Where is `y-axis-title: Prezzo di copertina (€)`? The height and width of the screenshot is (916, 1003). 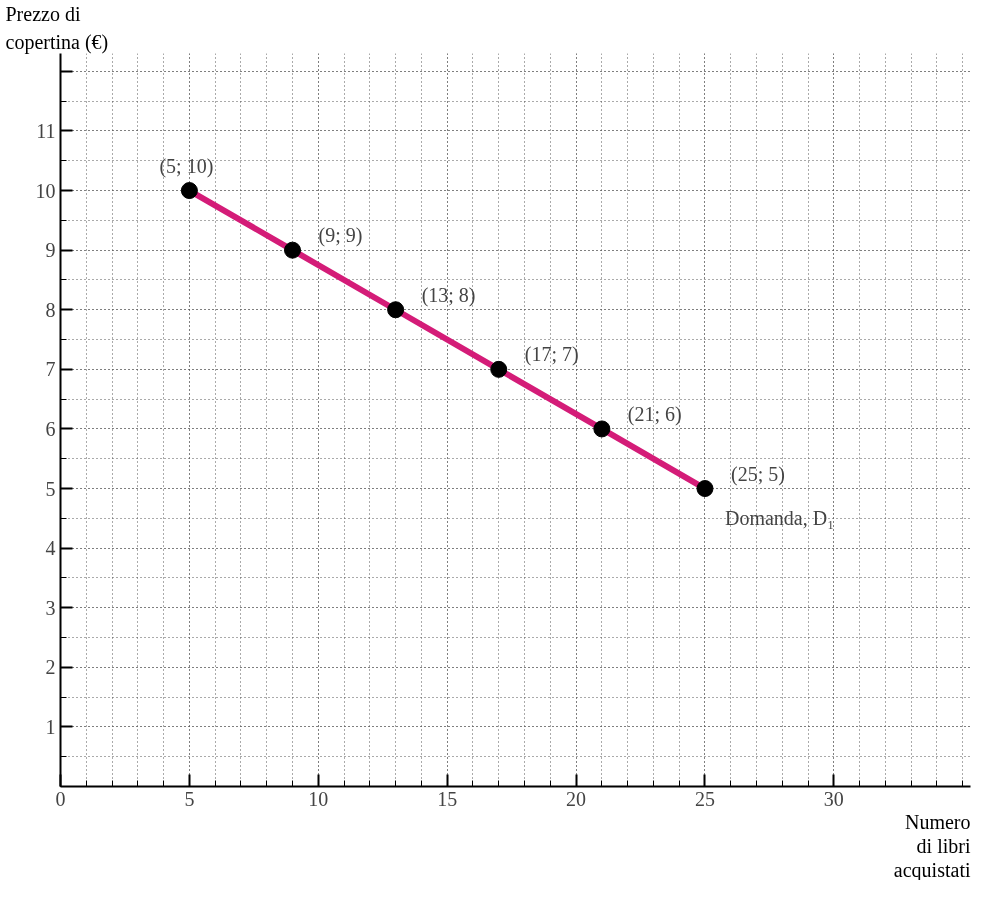
y-axis-title: Prezzo di copertina (€) is located at coordinates (57, 28).